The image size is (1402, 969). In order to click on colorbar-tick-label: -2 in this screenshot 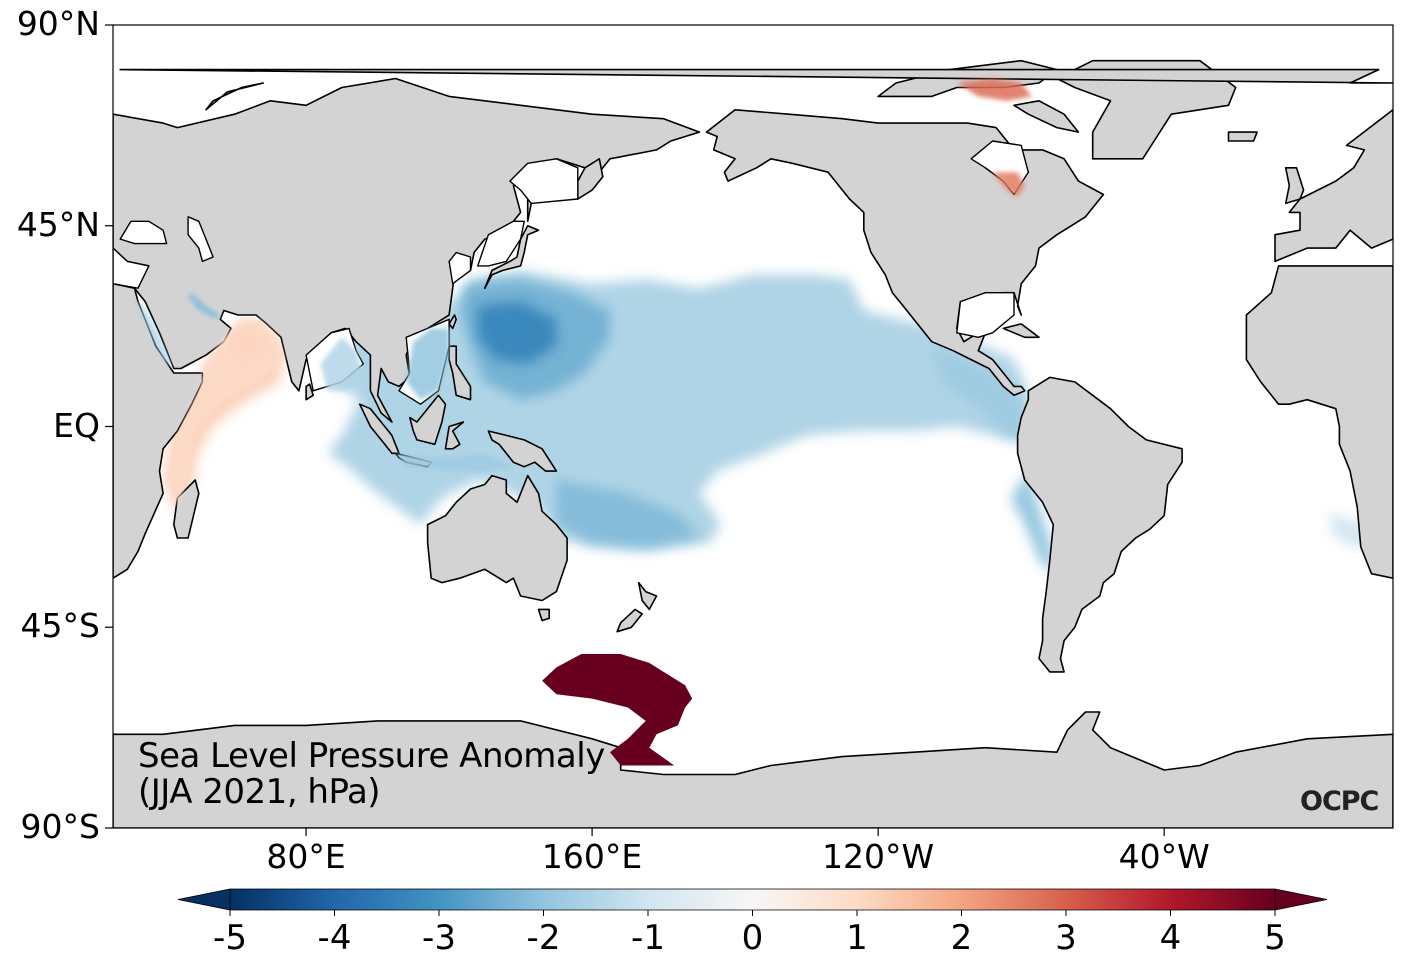, I will do `click(543, 938)`.